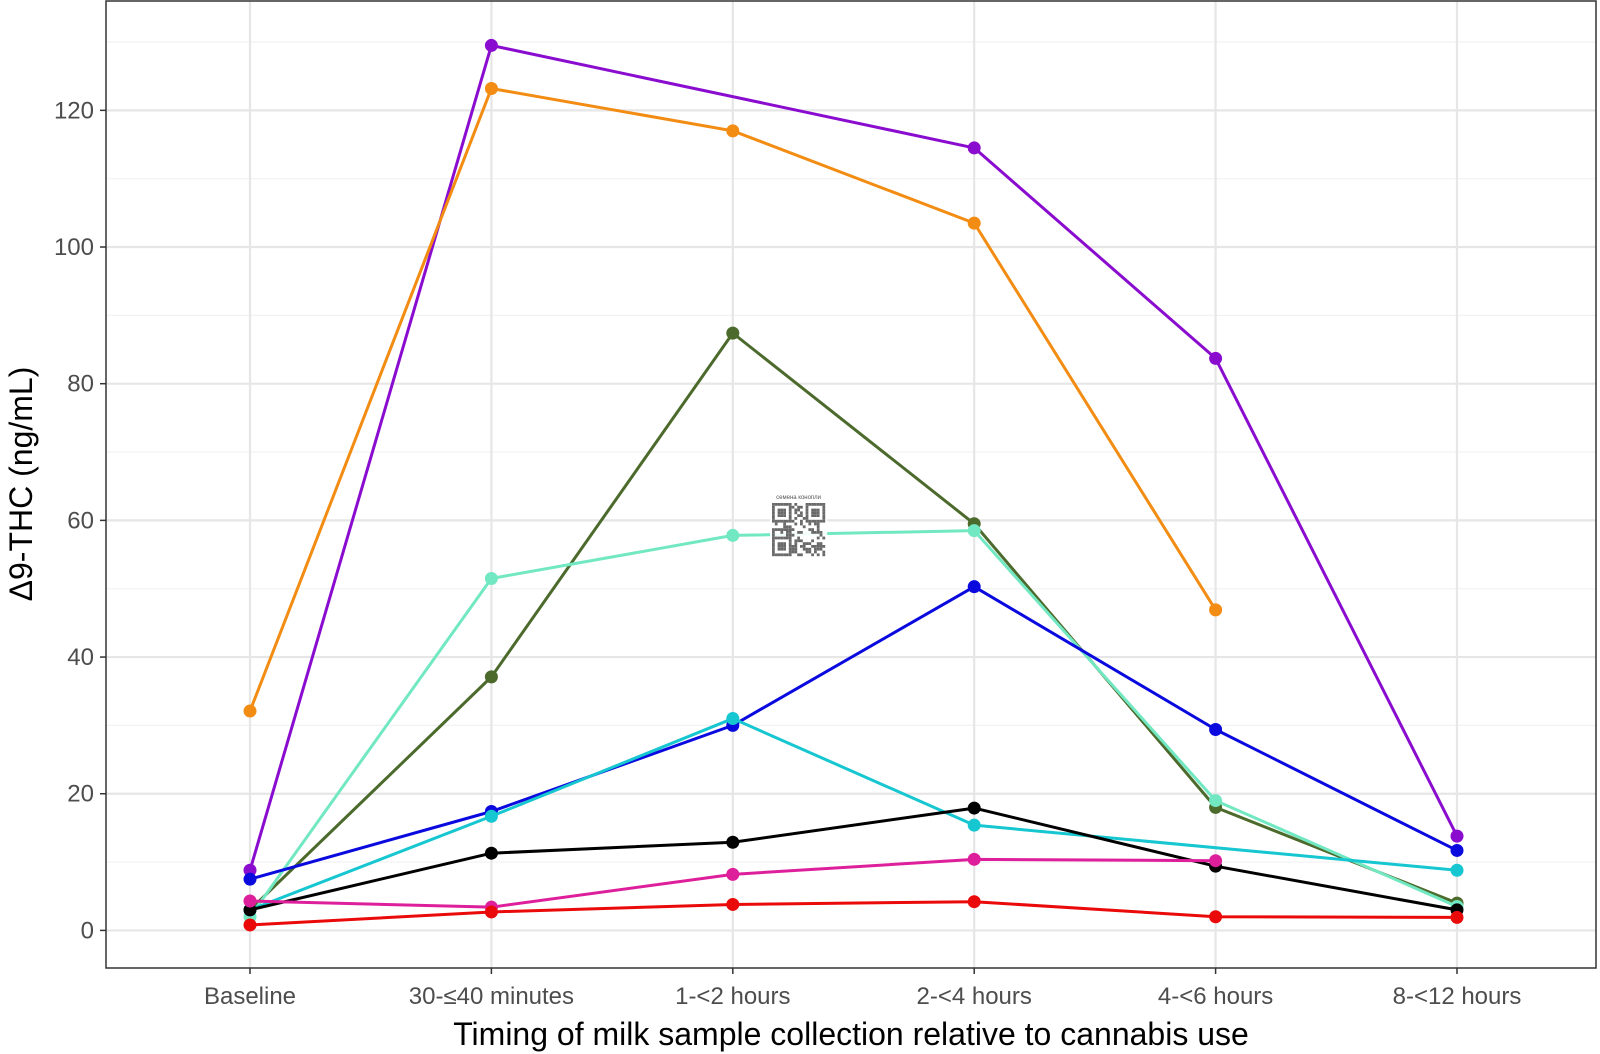 The height and width of the screenshot is (1054, 1600). I want to click on x-tick-label: 30-≤40 minutes, so click(491, 996).